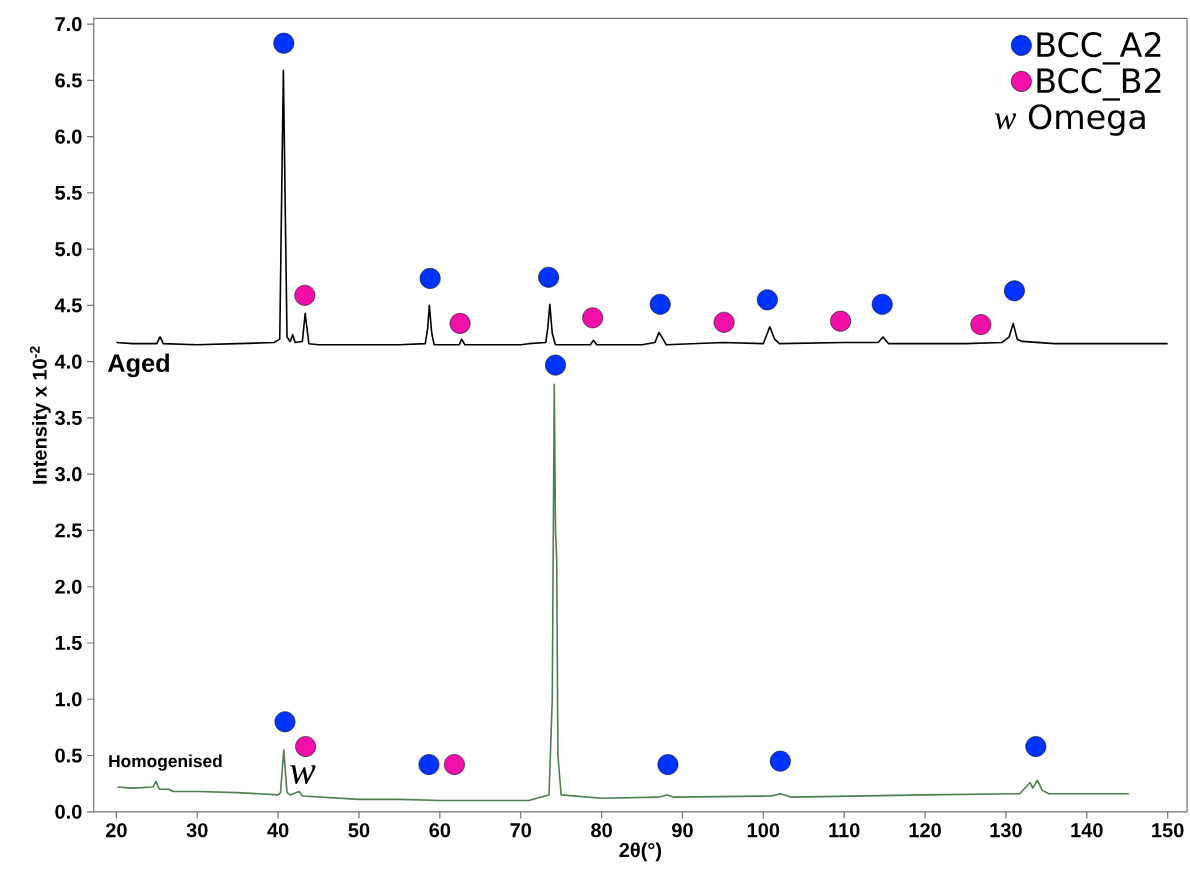 Image resolution: width=1190 pixels, height=877 pixels. Describe the element at coordinates (68, 643) in the screenshot. I see `y-tick-label: 1.5` at that location.